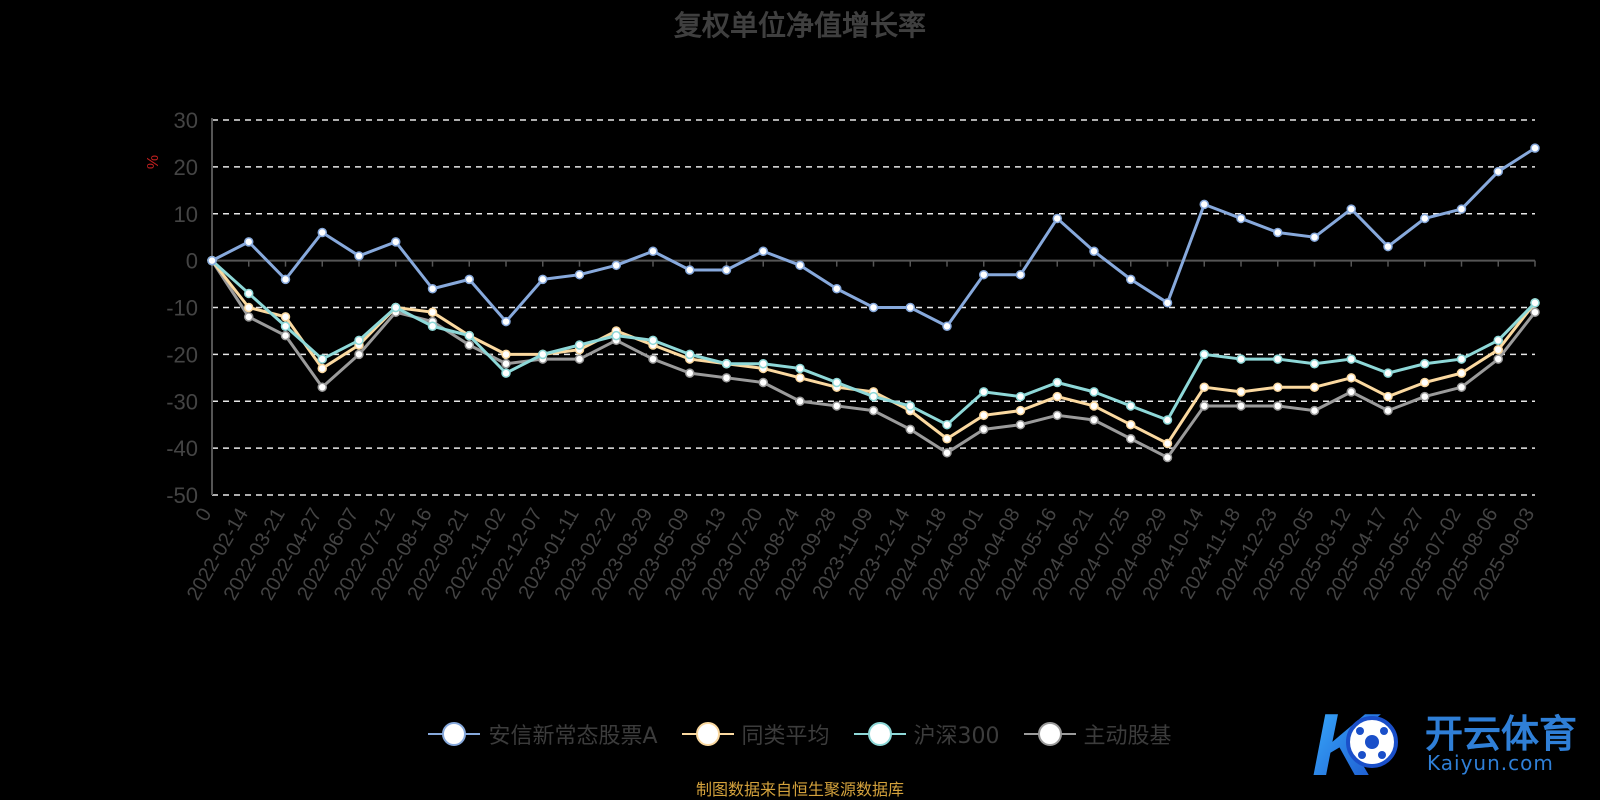 The width and height of the screenshot is (1600, 800). What do you see at coordinates (186, 120) in the screenshot?
I see `y-tick-label: 30` at bounding box center [186, 120].